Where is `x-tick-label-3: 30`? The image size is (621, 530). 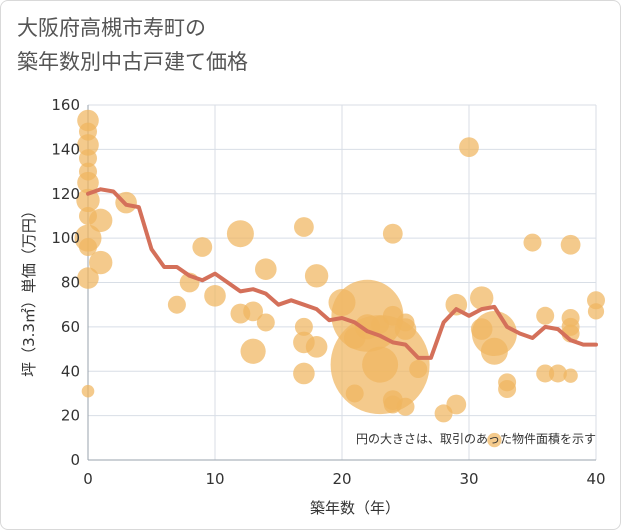
x-tick-label-3: 30 is located at coordinates (468, 479).